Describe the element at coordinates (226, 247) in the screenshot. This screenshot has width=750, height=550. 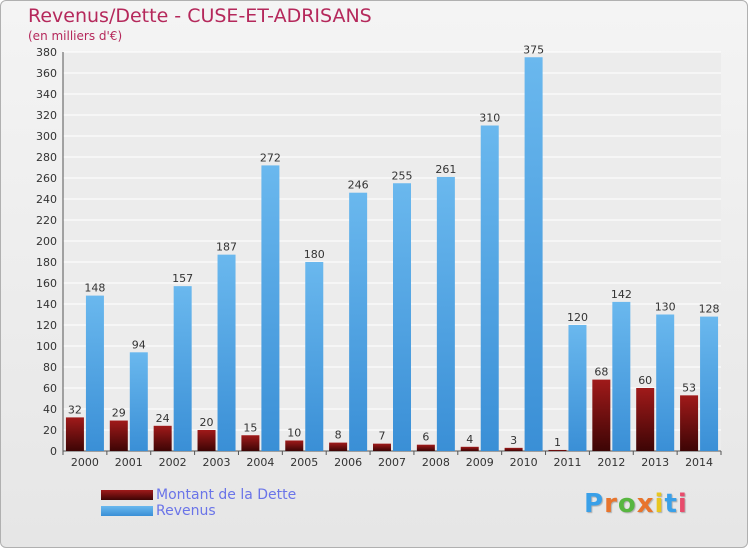
I see `data-label-revenue: 187` at that location.